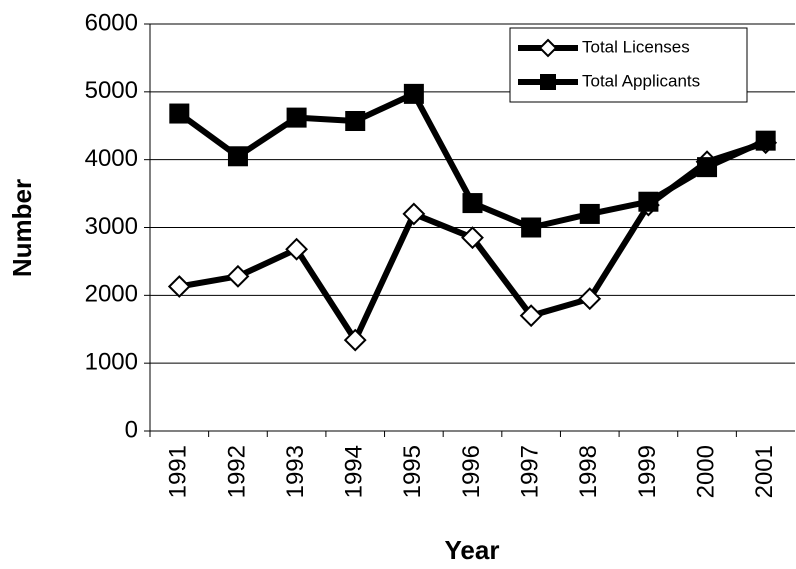 The height and width of the screenshot is (569, 796). I want to click on legend-label: Total Licenses, so click(636, 46).